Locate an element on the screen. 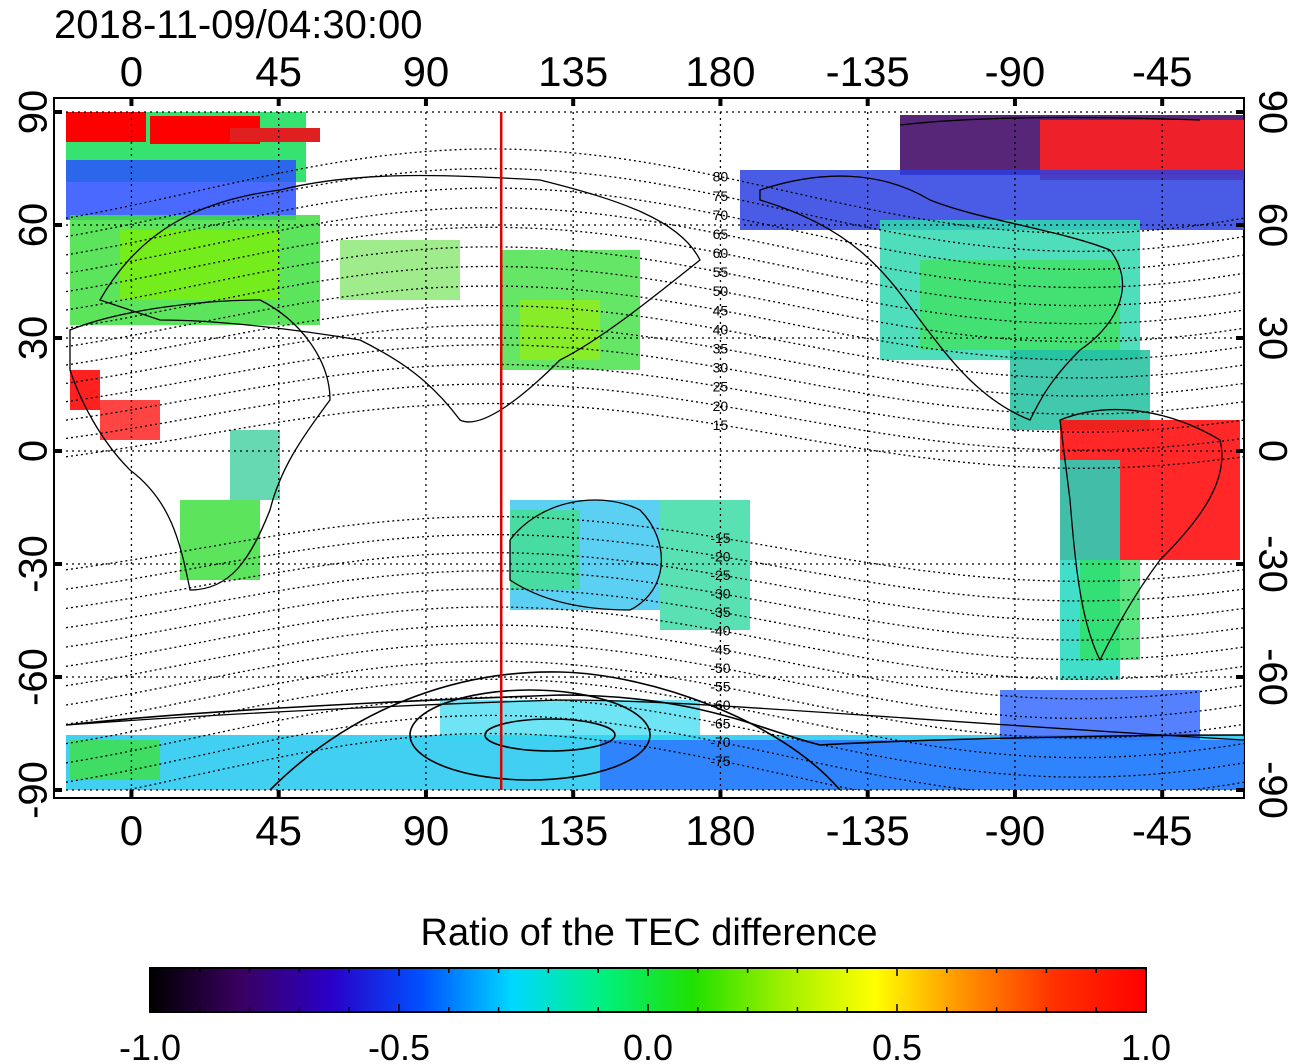 The height and width of the screenshot is (1064, 1296). colorbar-tick-labels: -1.0 -0.5 0.0 0.5 1.0 is located at coordinates (645, 1045).